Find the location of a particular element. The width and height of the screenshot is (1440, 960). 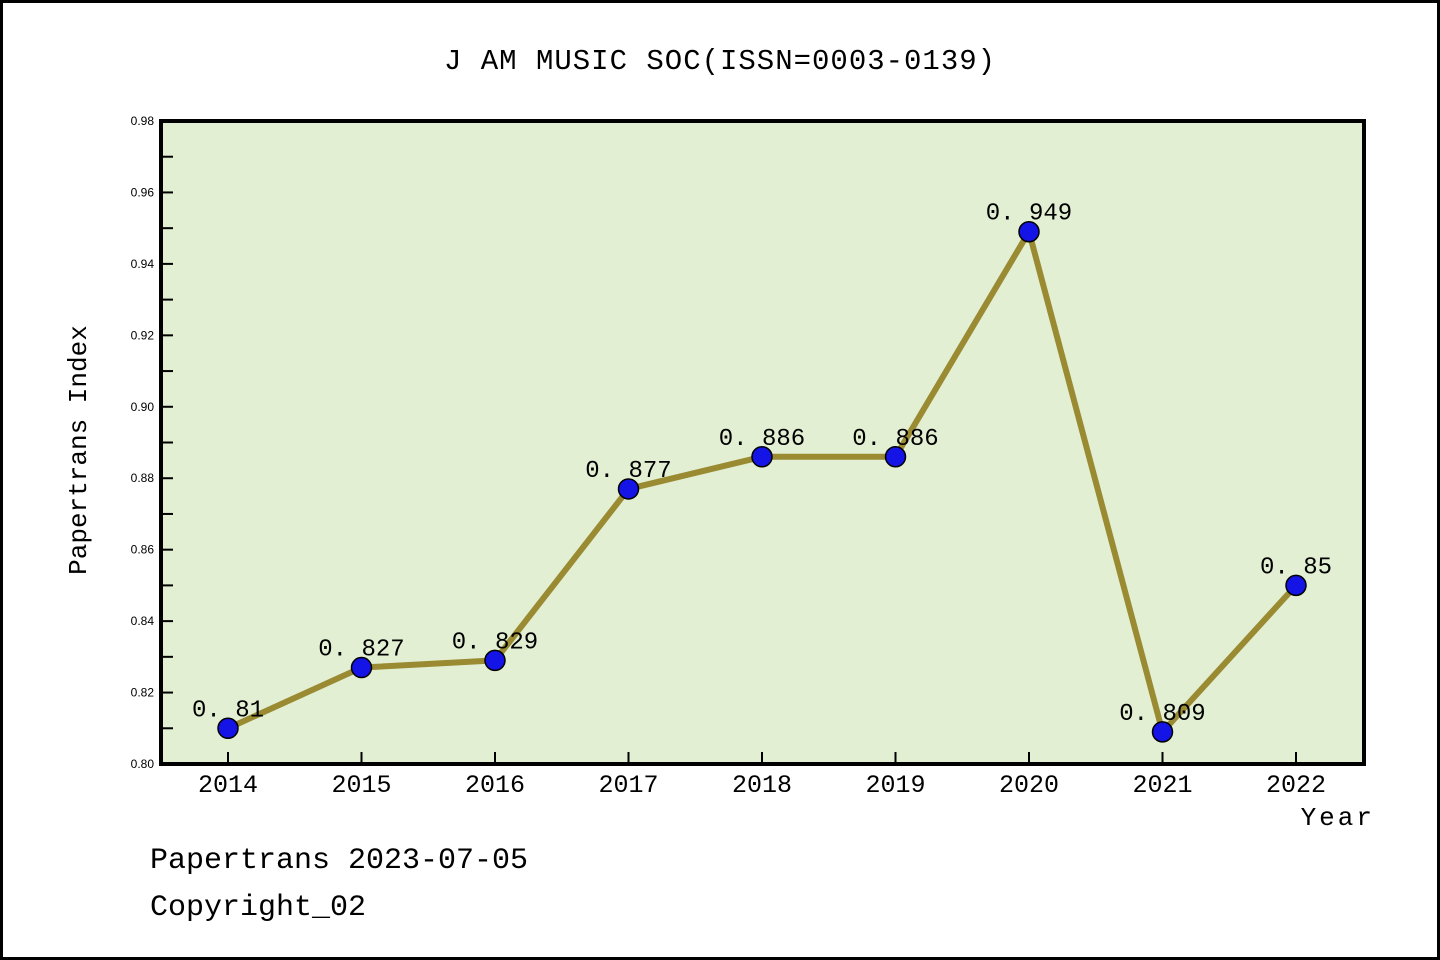

y-tick-label: 0.88 is located at coordinates (143, 478).